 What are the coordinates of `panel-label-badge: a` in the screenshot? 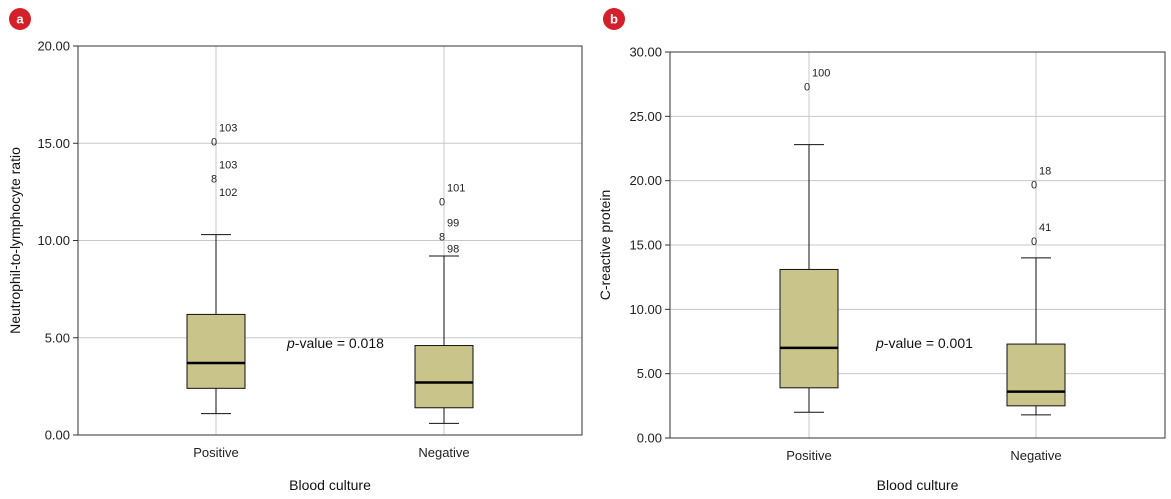 It's located at (20, 19).